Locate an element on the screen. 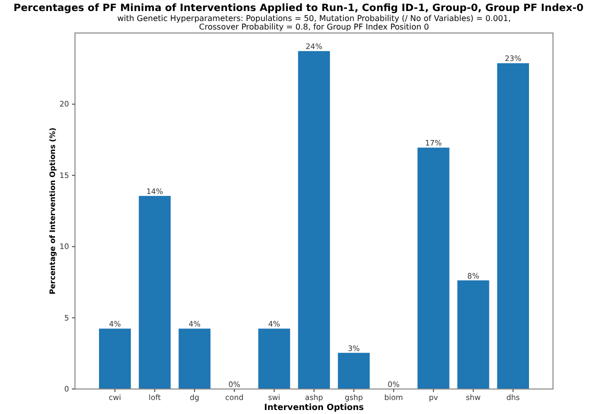 Image resolution: width=597 pixels, height=414 pixels. x-axis-title: Intervention Options is located at coordinates (314, 408).